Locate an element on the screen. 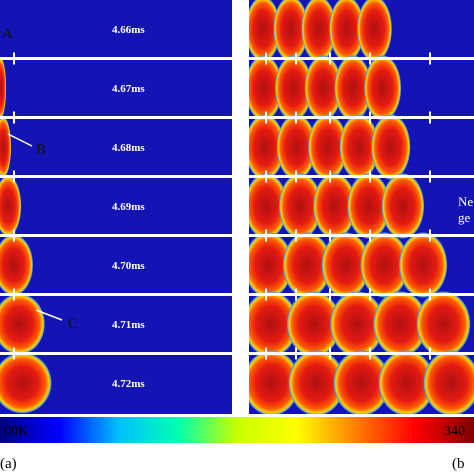 The width and height of the screenshot is (474, 474). frame-time-label: 4.70ms is located at coordinates (128, 266).